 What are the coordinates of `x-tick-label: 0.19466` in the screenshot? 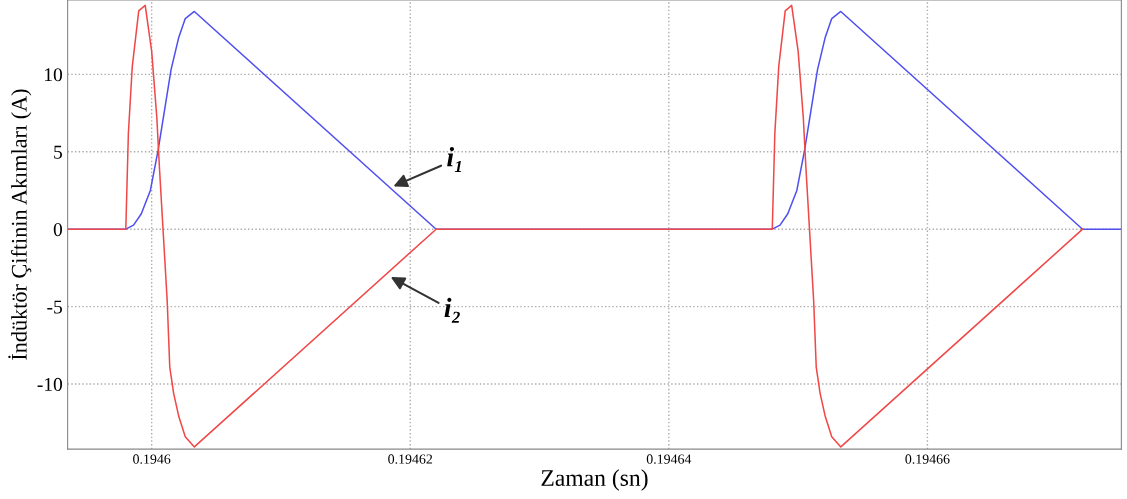 It's located at (927, 459).